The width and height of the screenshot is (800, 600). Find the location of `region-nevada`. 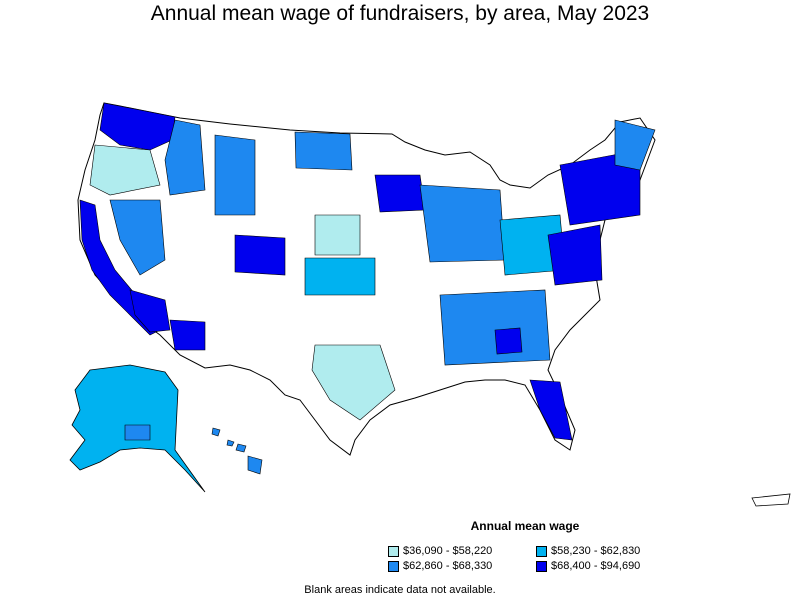

region-nevada is located at coordinates (137, 237).